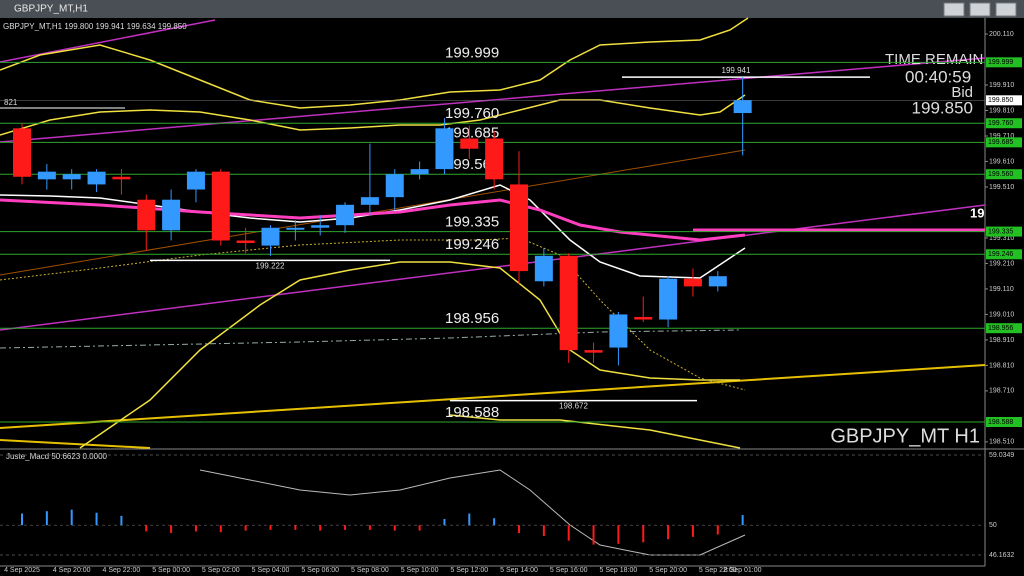 This screenshot has height=576, width=1024. Describe the element at coordinates (370, 570) in the screenshot. I see `x-tick-label: 5 Sep 08:00` at that location.